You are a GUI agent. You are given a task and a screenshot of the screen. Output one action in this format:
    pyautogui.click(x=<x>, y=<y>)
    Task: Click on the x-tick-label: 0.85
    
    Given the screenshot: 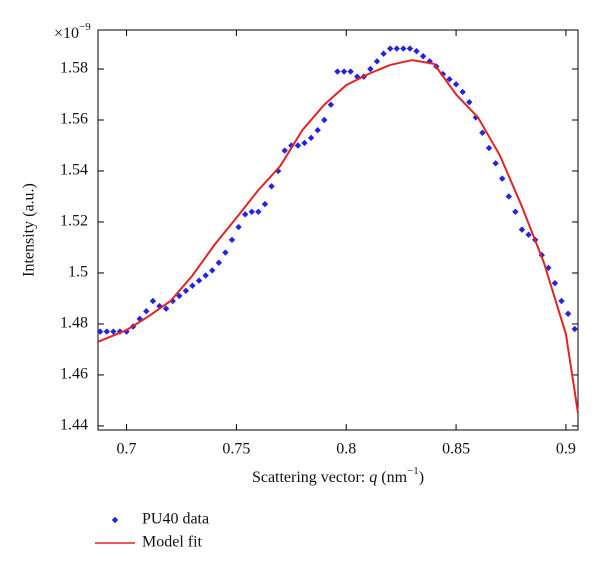 What is the action you would take?
    pyautogui.click(x=456, y=449)
    